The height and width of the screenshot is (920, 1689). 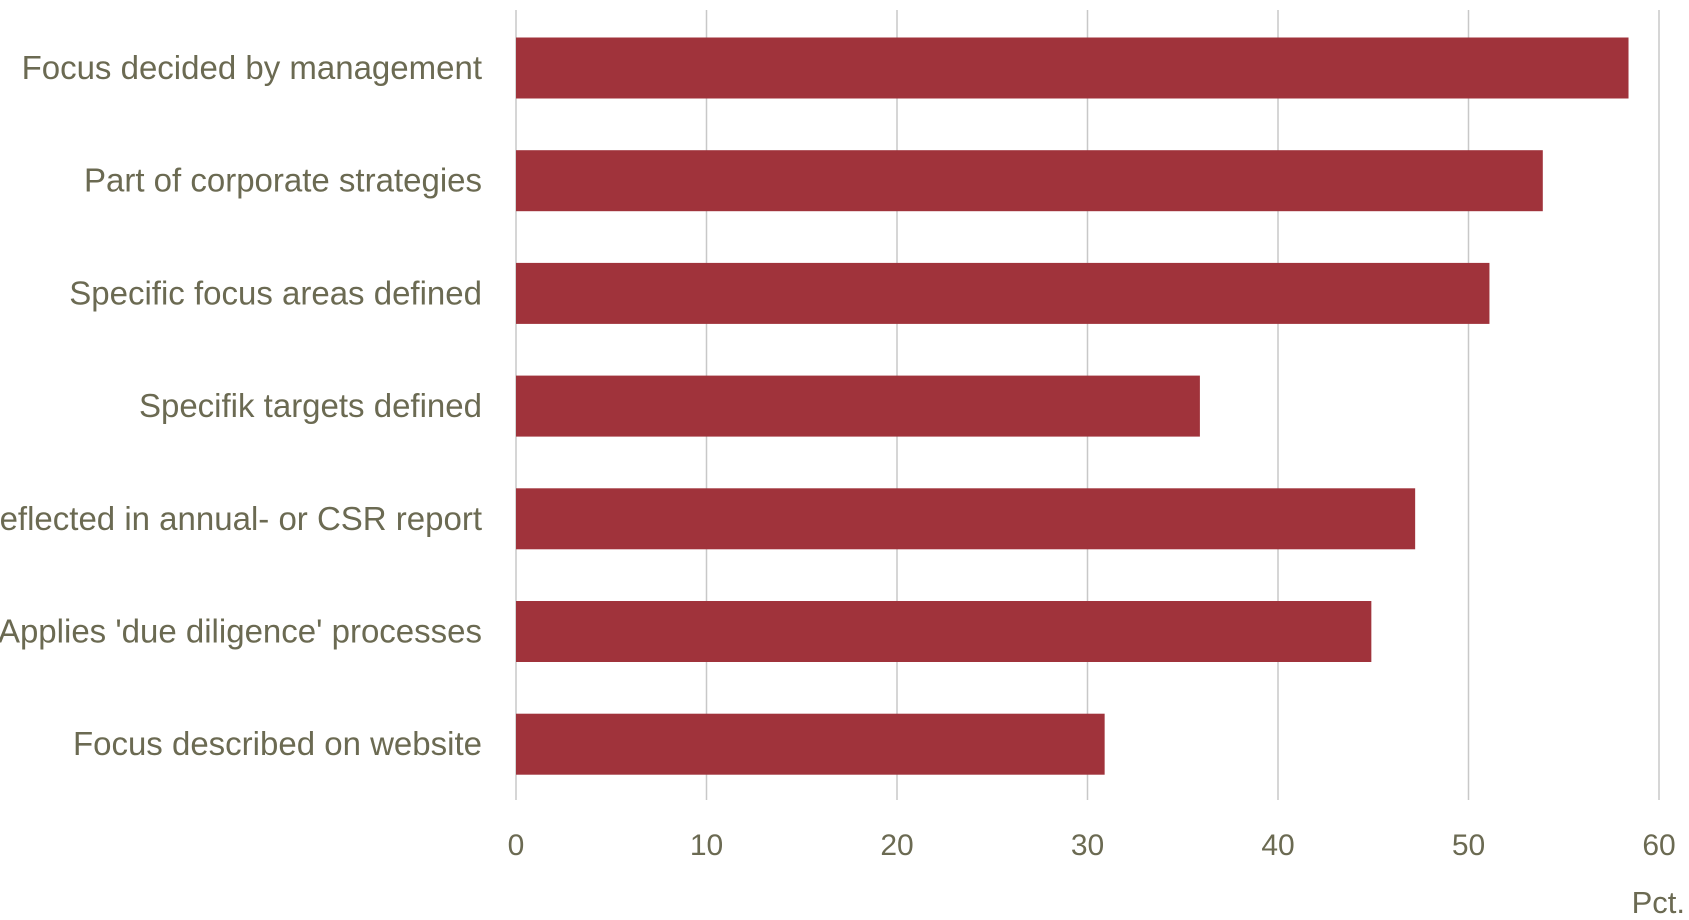 I want to click on x-tick-label: 60, so click(x=1658, y=845).